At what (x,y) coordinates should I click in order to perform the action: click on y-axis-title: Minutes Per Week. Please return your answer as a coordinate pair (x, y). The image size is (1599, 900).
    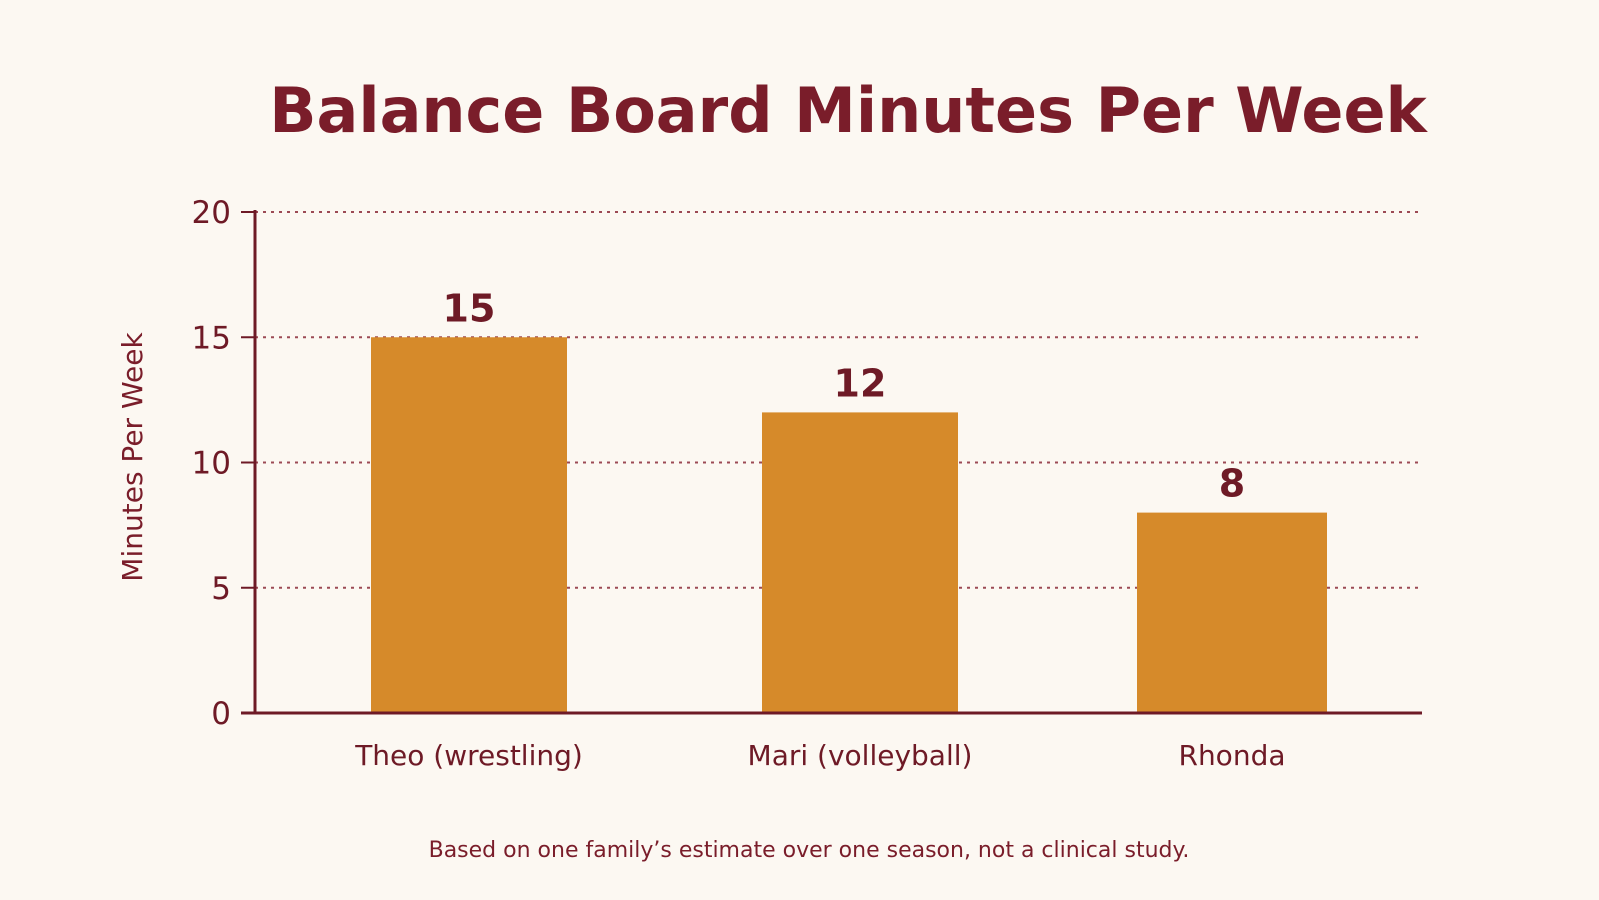
    Looking at the image, I should click on (132, 457).